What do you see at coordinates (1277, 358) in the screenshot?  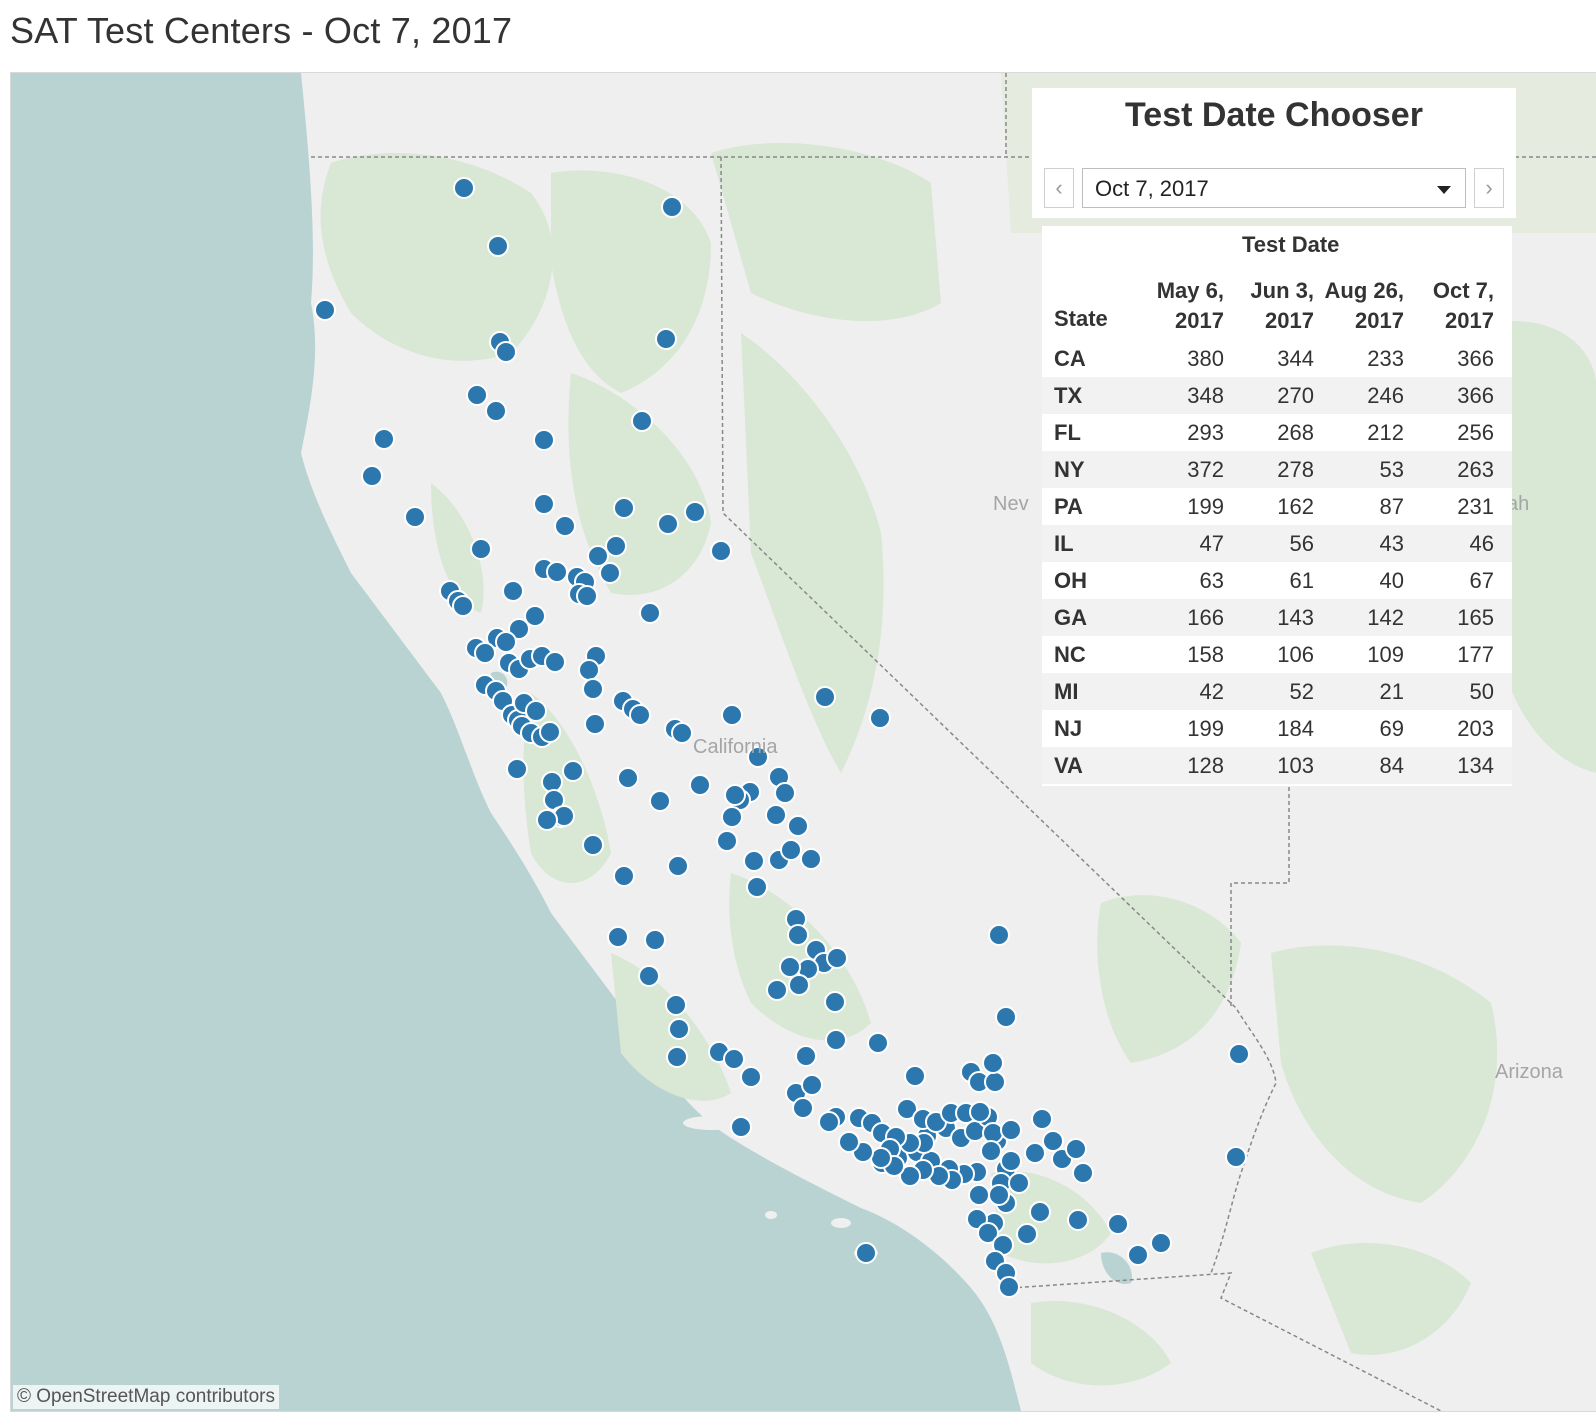 I see `table-row: CA 380 344 233 366` at bounding box center [1277, 358].